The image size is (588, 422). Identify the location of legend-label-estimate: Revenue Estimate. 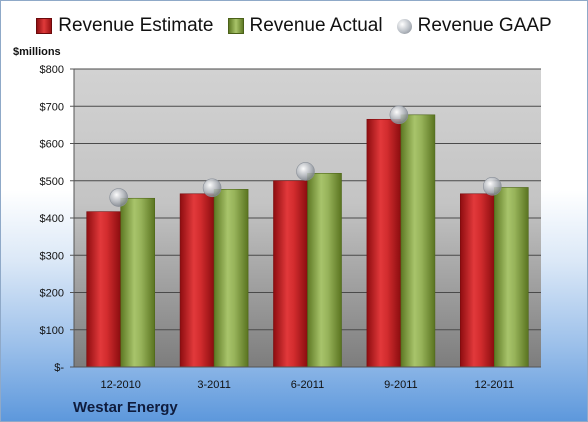
(136, 25).